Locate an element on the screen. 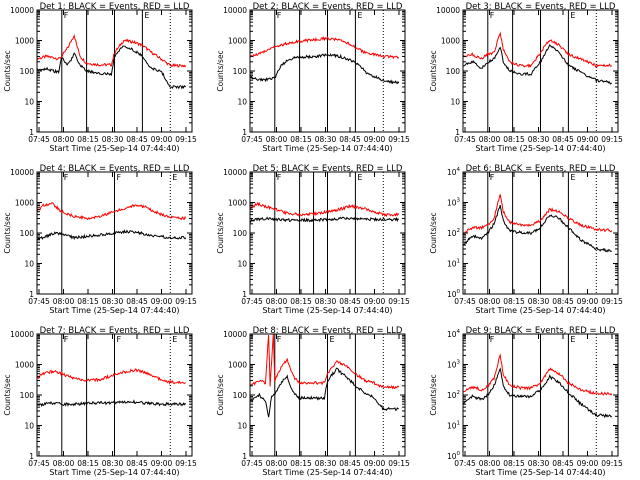  panel-title: Det 8: BLACK = Events, RED = LLD is located at coordinates (328, 331).